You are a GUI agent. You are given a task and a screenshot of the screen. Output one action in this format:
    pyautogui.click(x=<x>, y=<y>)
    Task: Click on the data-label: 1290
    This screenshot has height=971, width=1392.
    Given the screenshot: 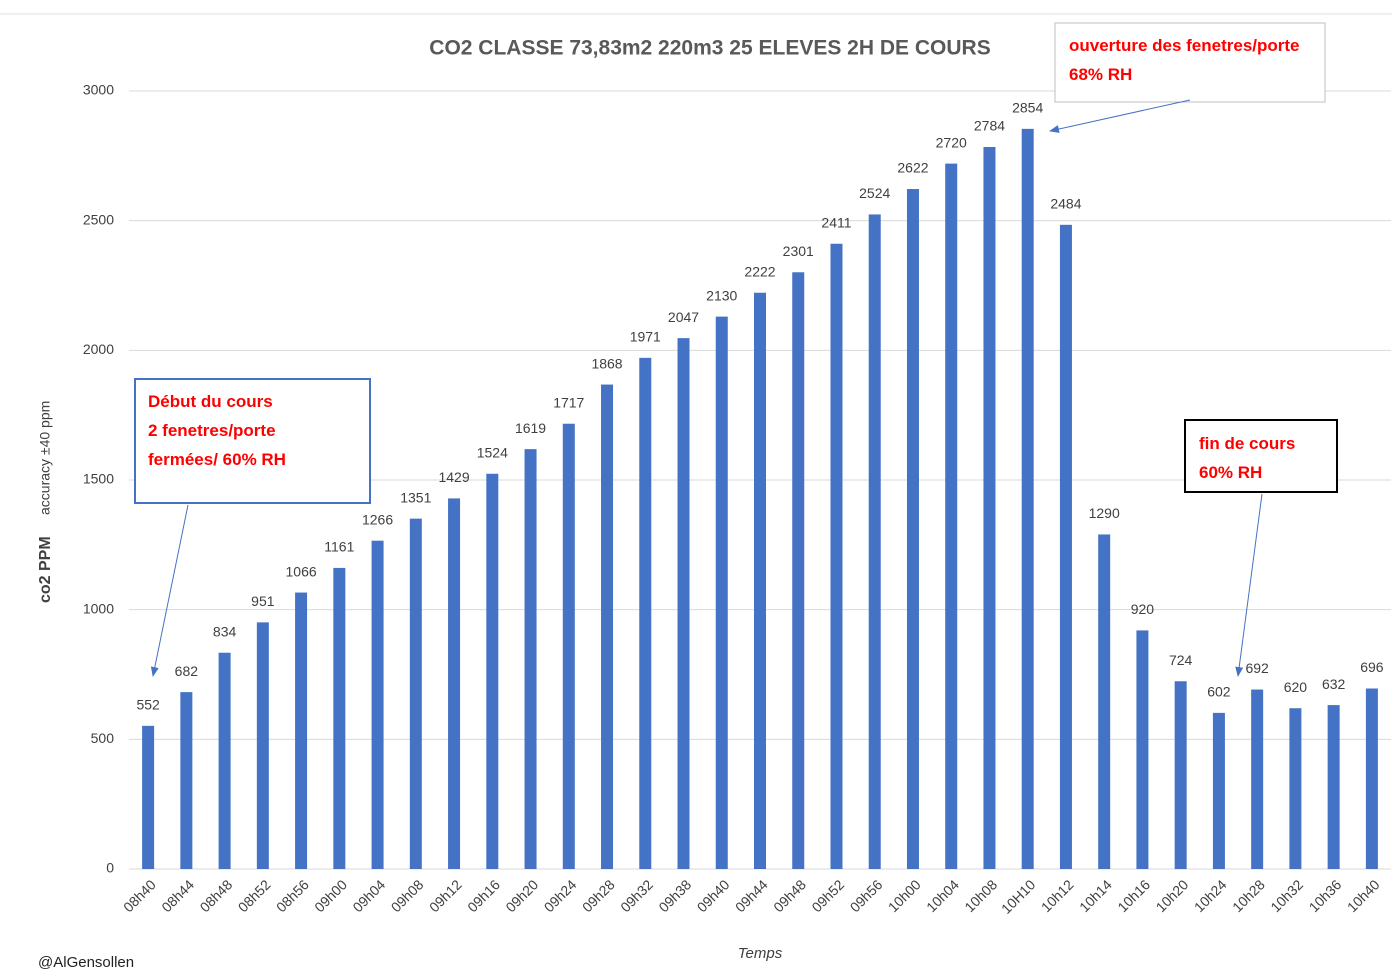 What is the action you would take?
    pyautogui.click(x=1104, y=513)
    